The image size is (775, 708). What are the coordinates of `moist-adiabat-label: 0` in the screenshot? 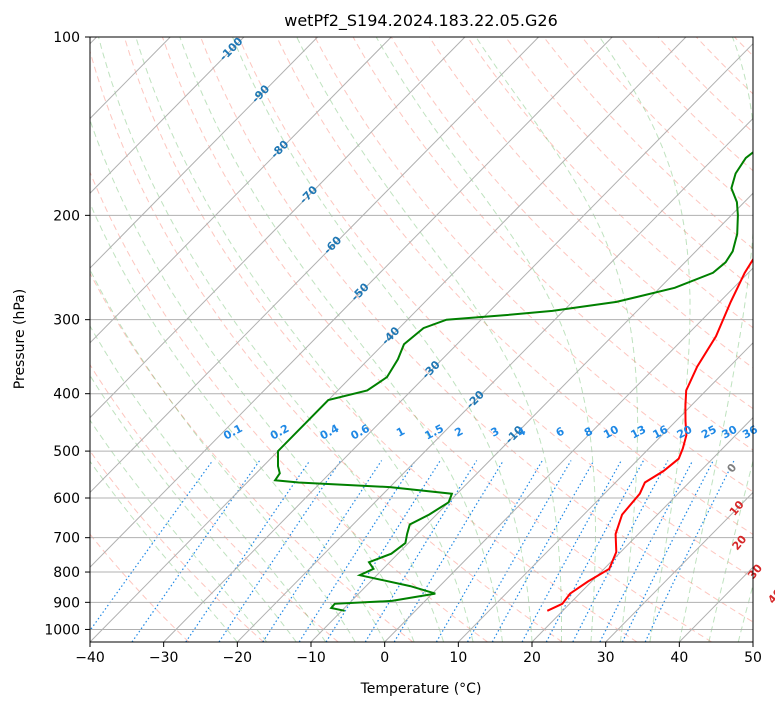 It's located at (732, 468).